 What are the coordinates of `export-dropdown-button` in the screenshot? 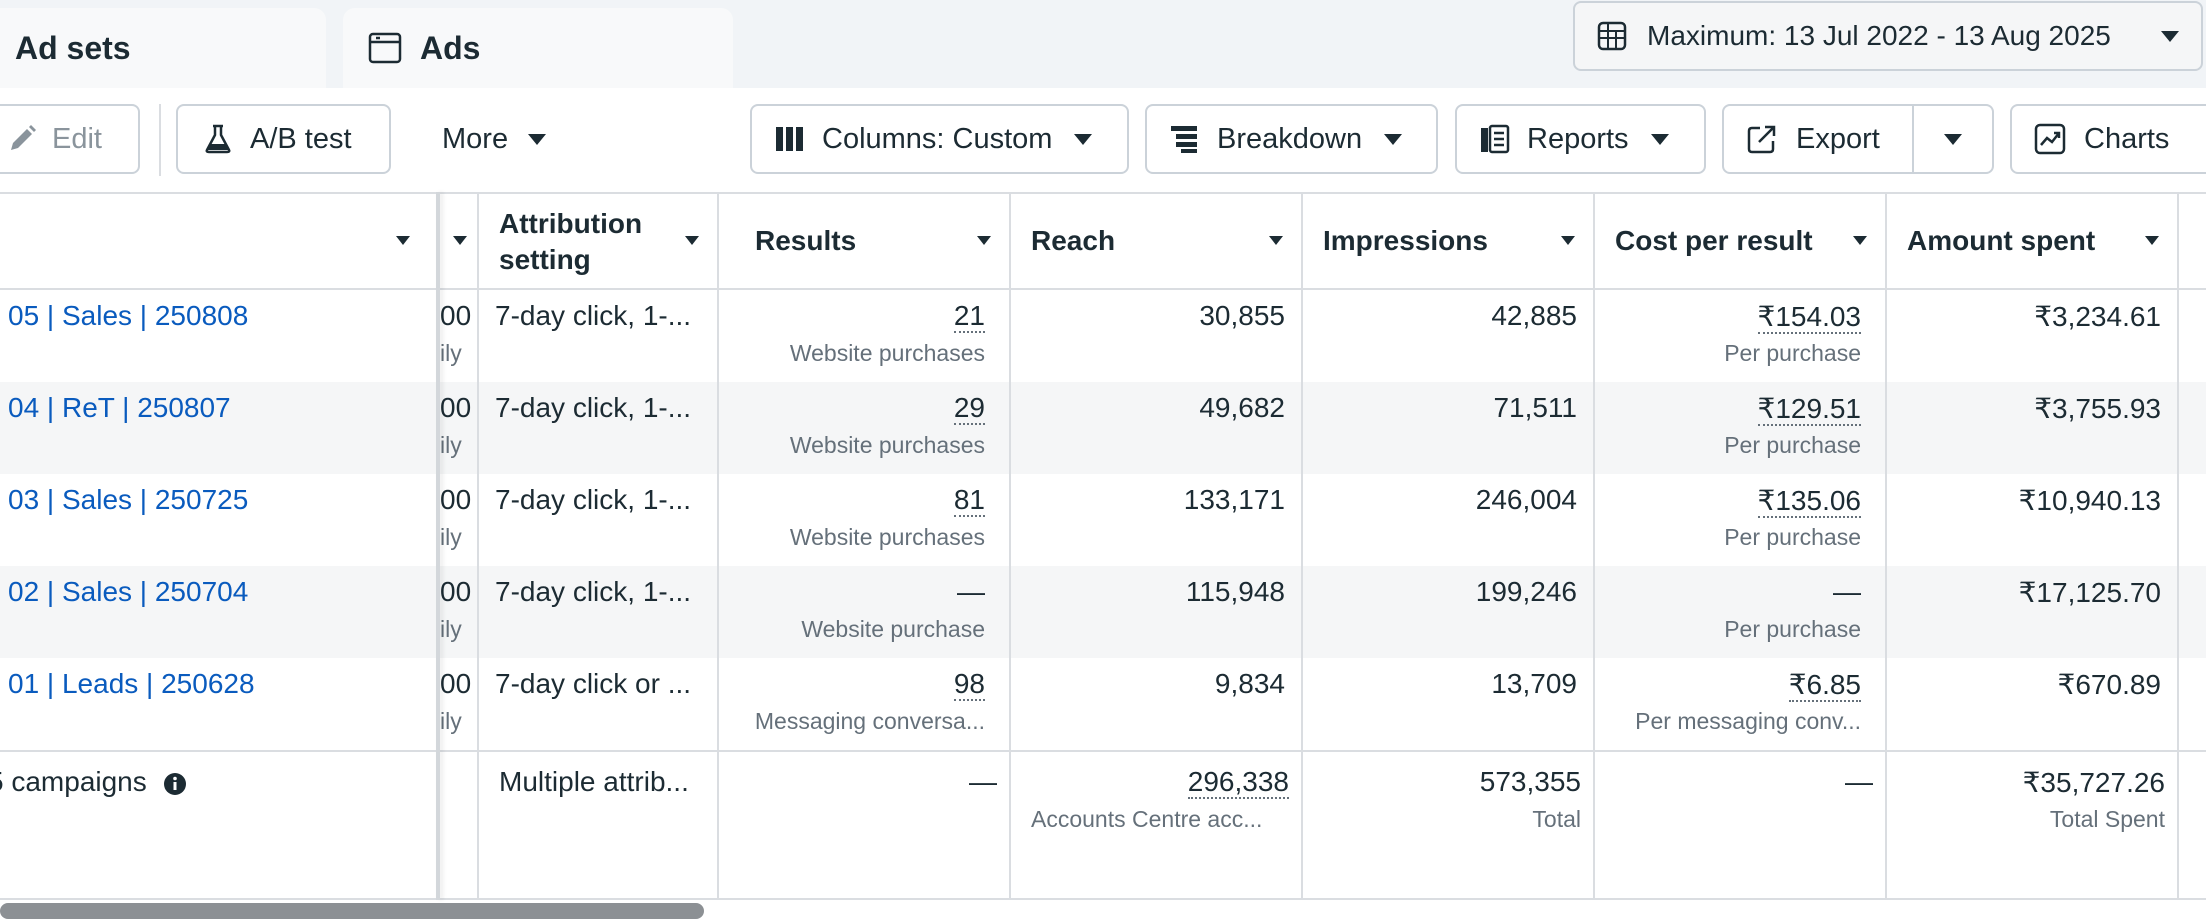 It's located at (1953, 139).